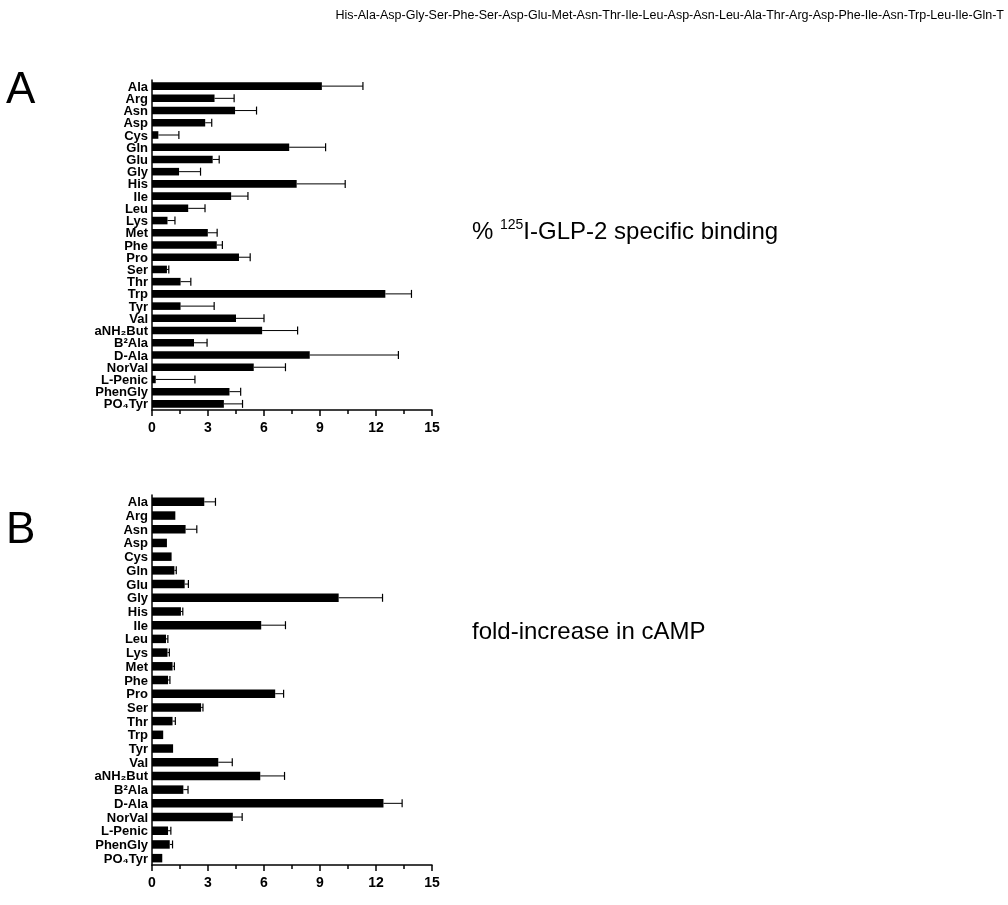 This screenshot has height=905, width=1008. What do you see at coordinates (21, 527) in the screenshot?
I see `text: B` at bounding box center [21, 527].